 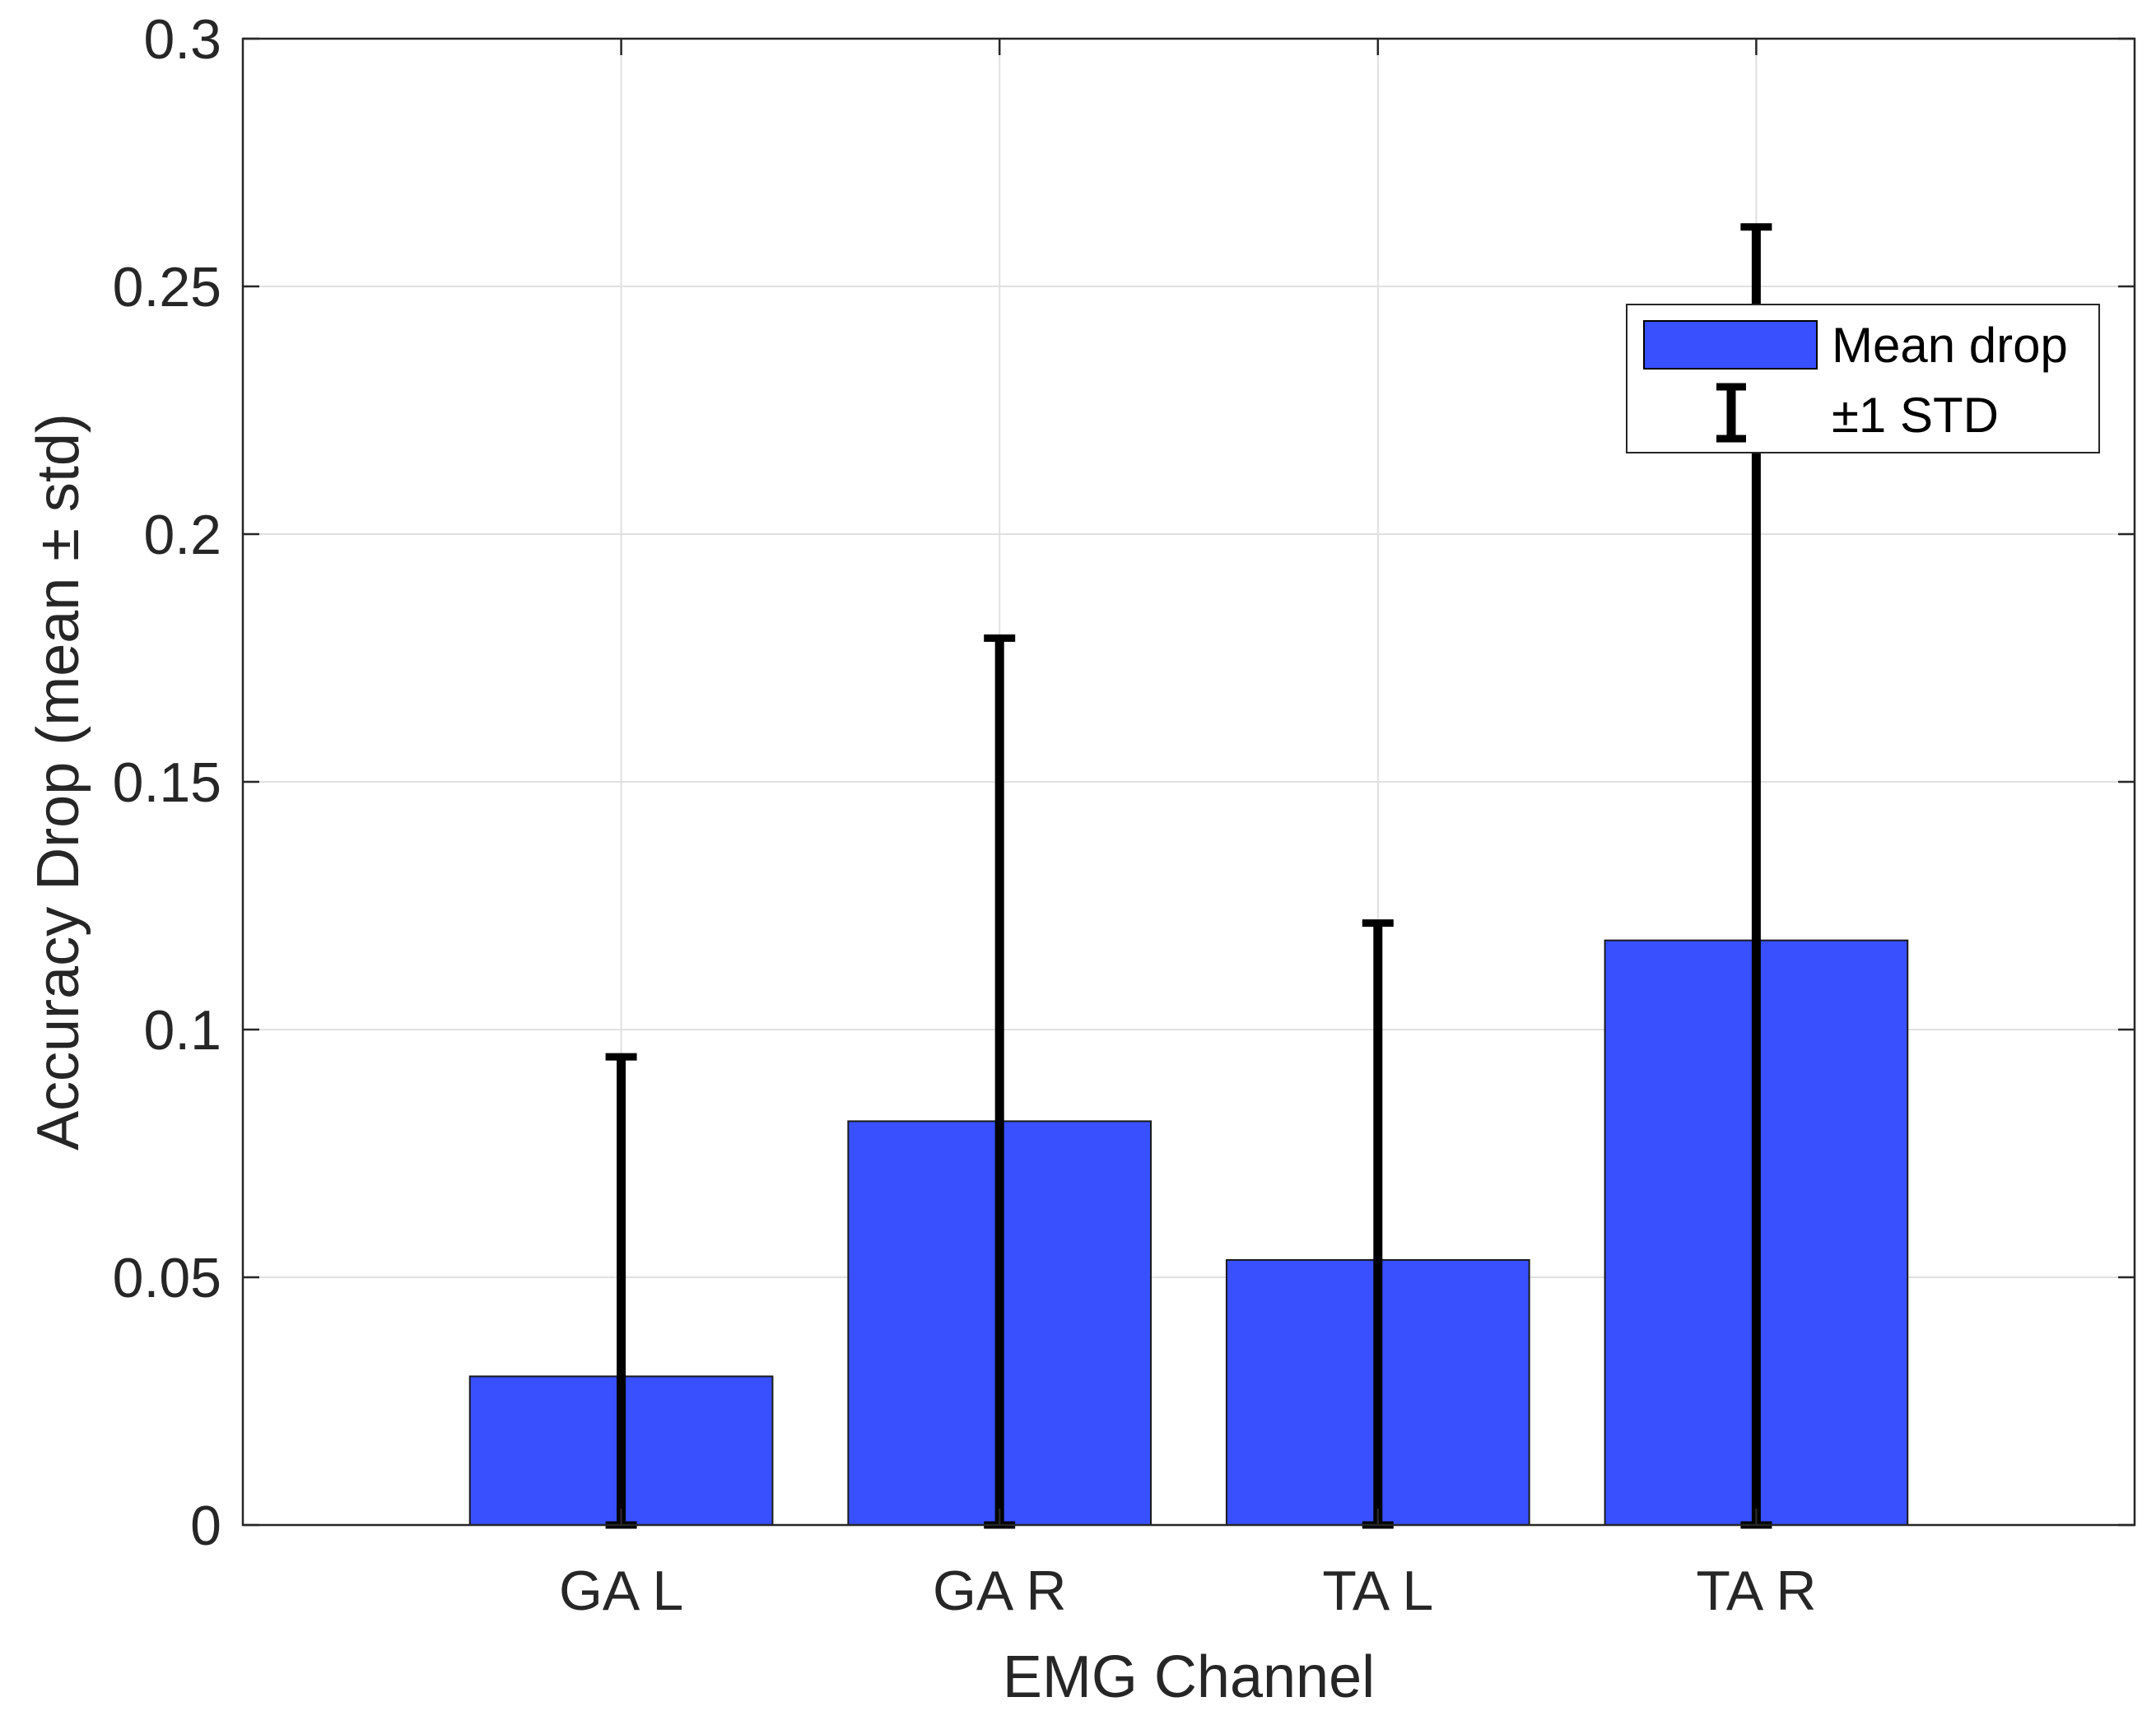 I want to click on x-tick-label: GA L, so click(x=621, y=1591).